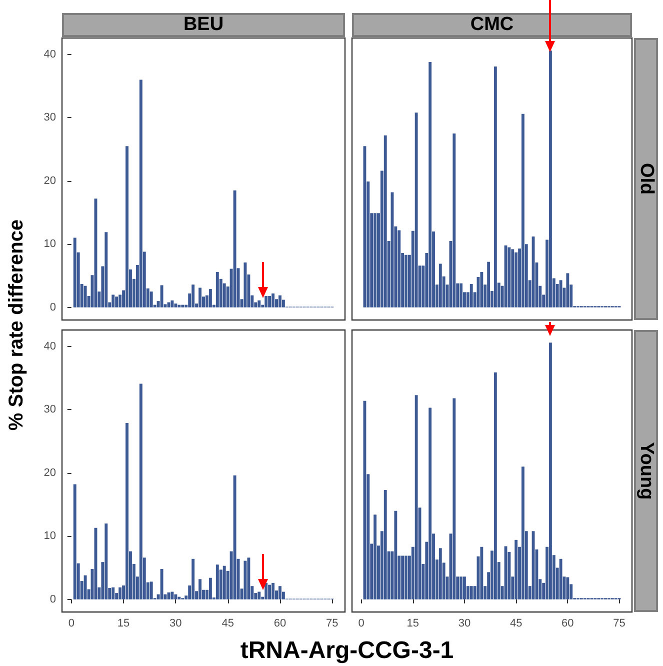 The image size is (663, 666). I want to click on chart-title: CMC, so click(492, 25).